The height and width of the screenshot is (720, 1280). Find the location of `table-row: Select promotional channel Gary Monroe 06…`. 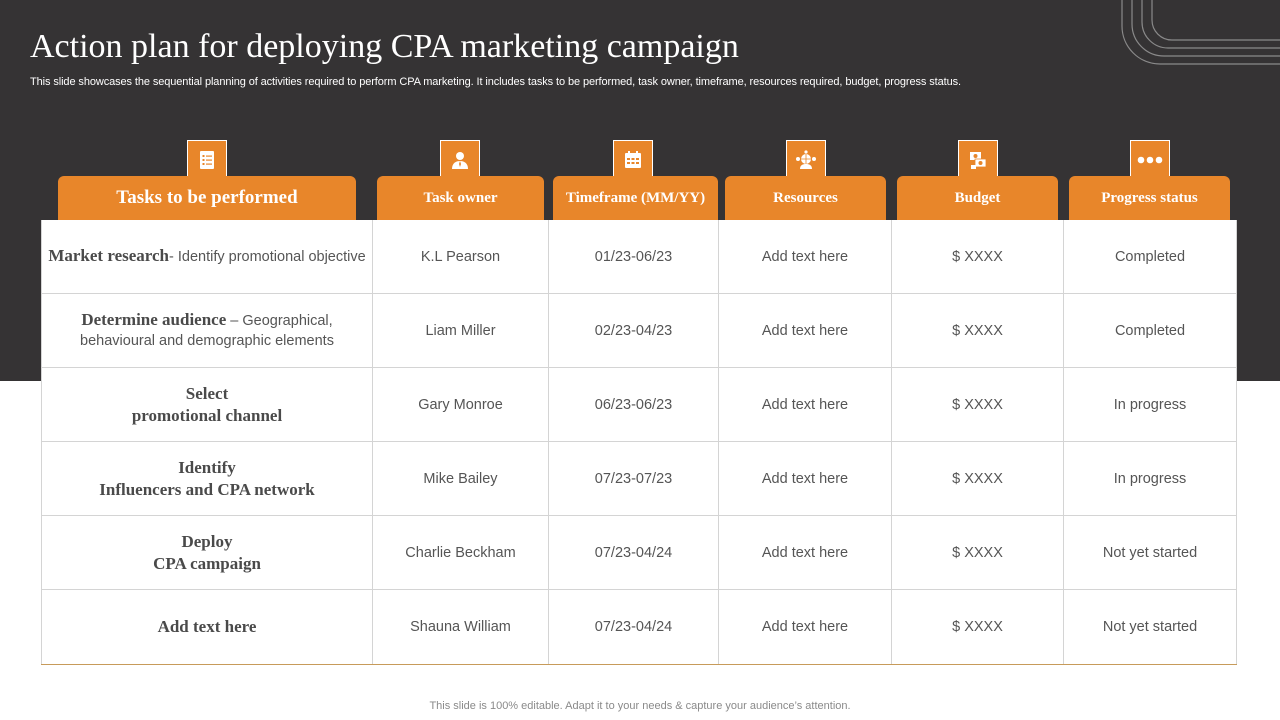

table-row: Select promotional channel Gary Monroe 06… is located at coordinates (639, 405).